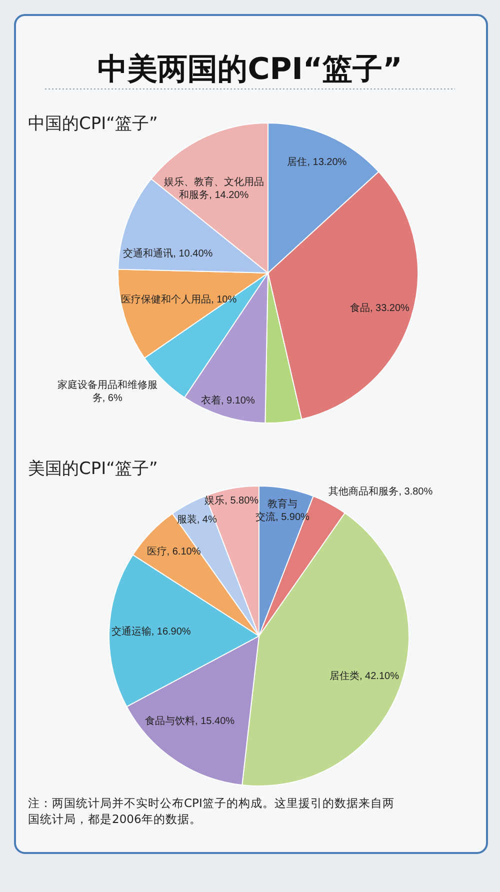 Image resolution: width=500 pixels, height=892 pixels. I want to click on slice-label: 交通运输, 16.90%, so click(151, 631).